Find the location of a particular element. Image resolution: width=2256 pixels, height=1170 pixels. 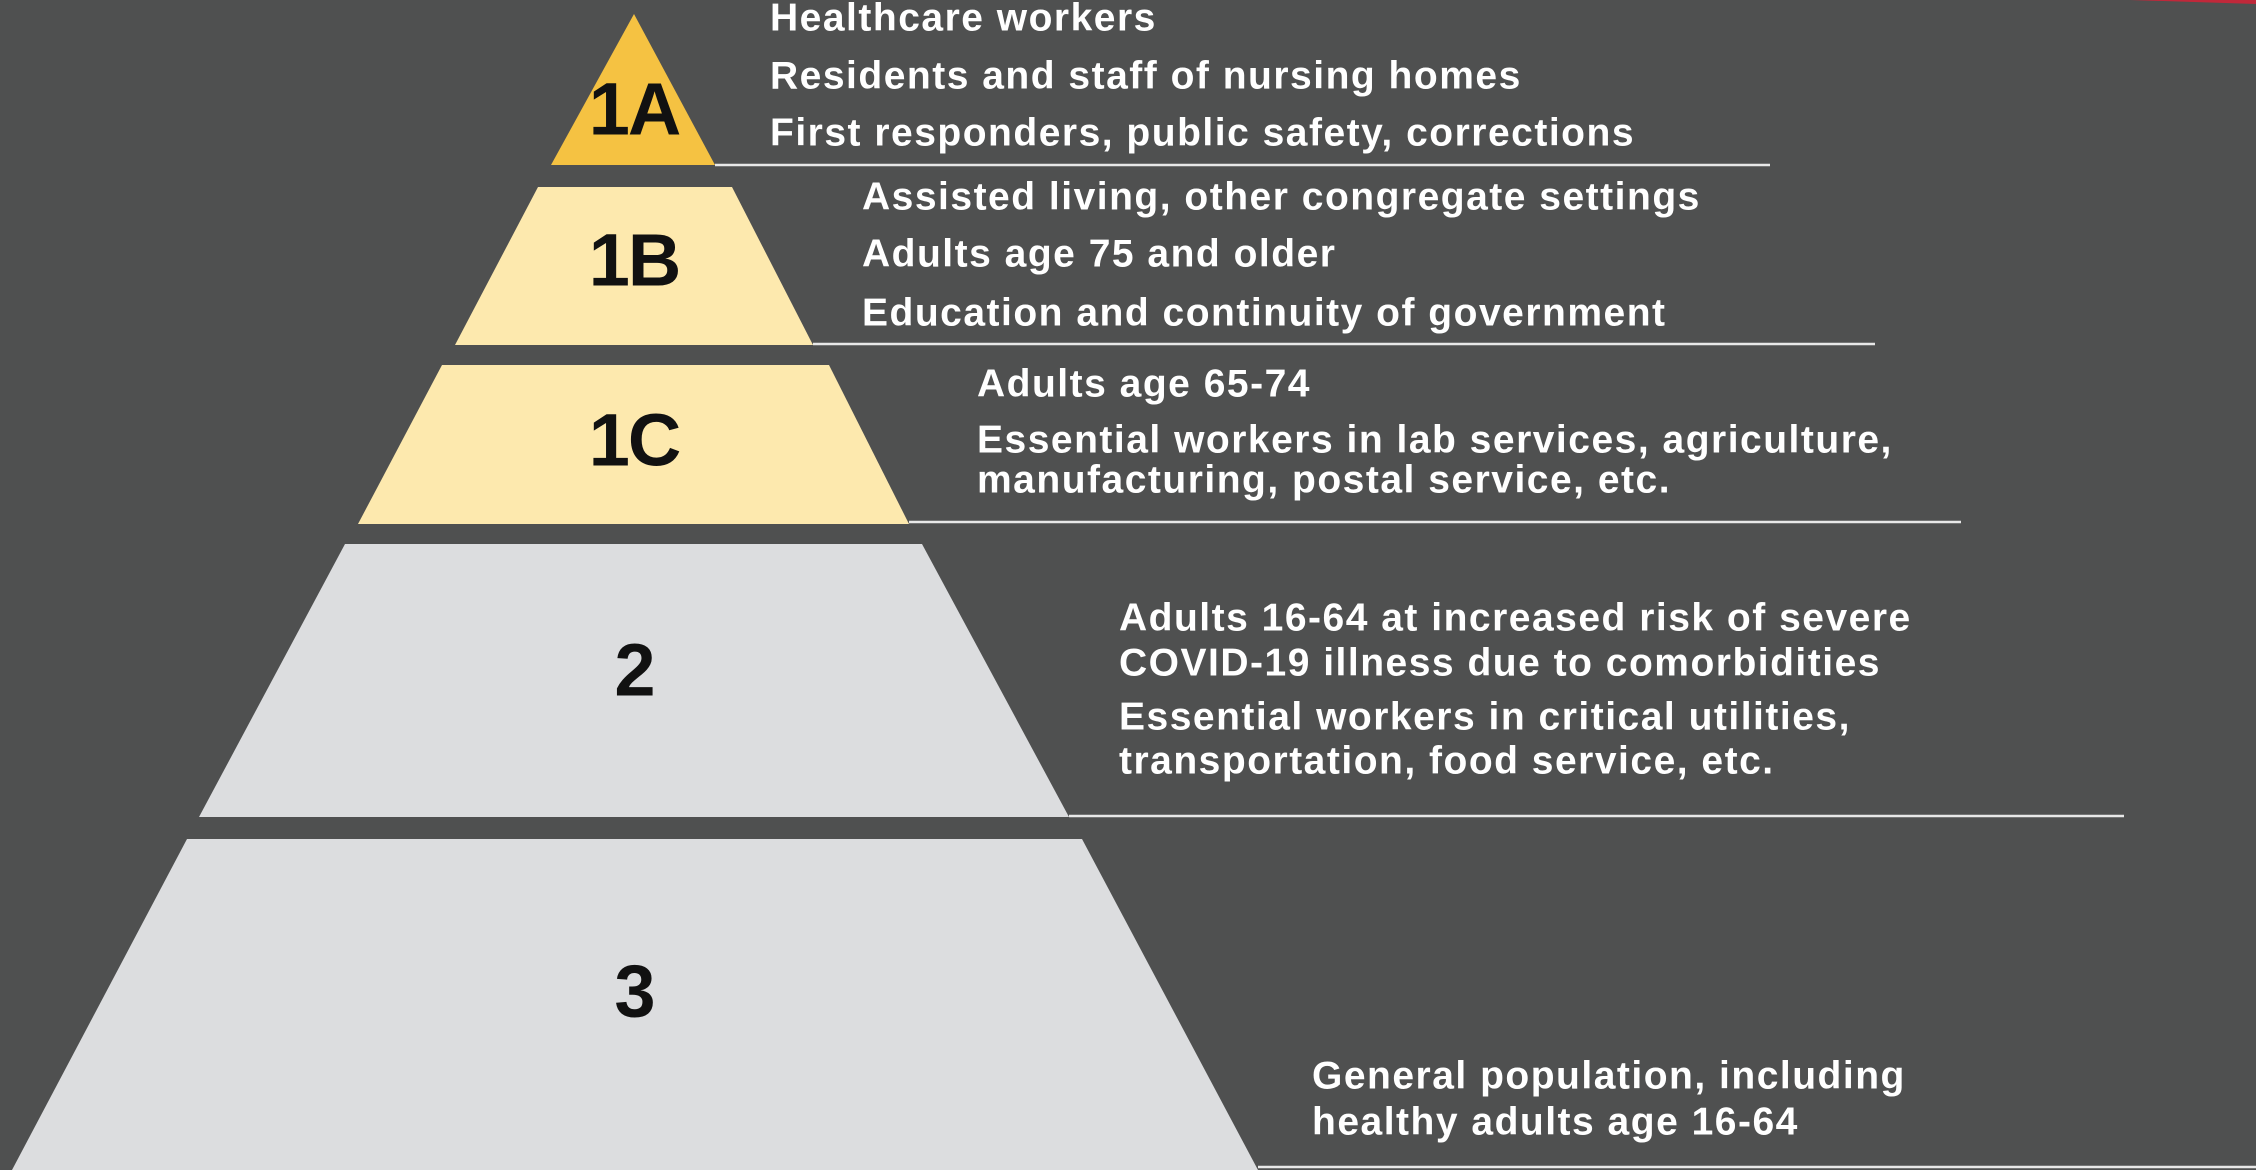

group-description: COVID-19 illness due to comorbidities is located at coordinates (1500, 662).